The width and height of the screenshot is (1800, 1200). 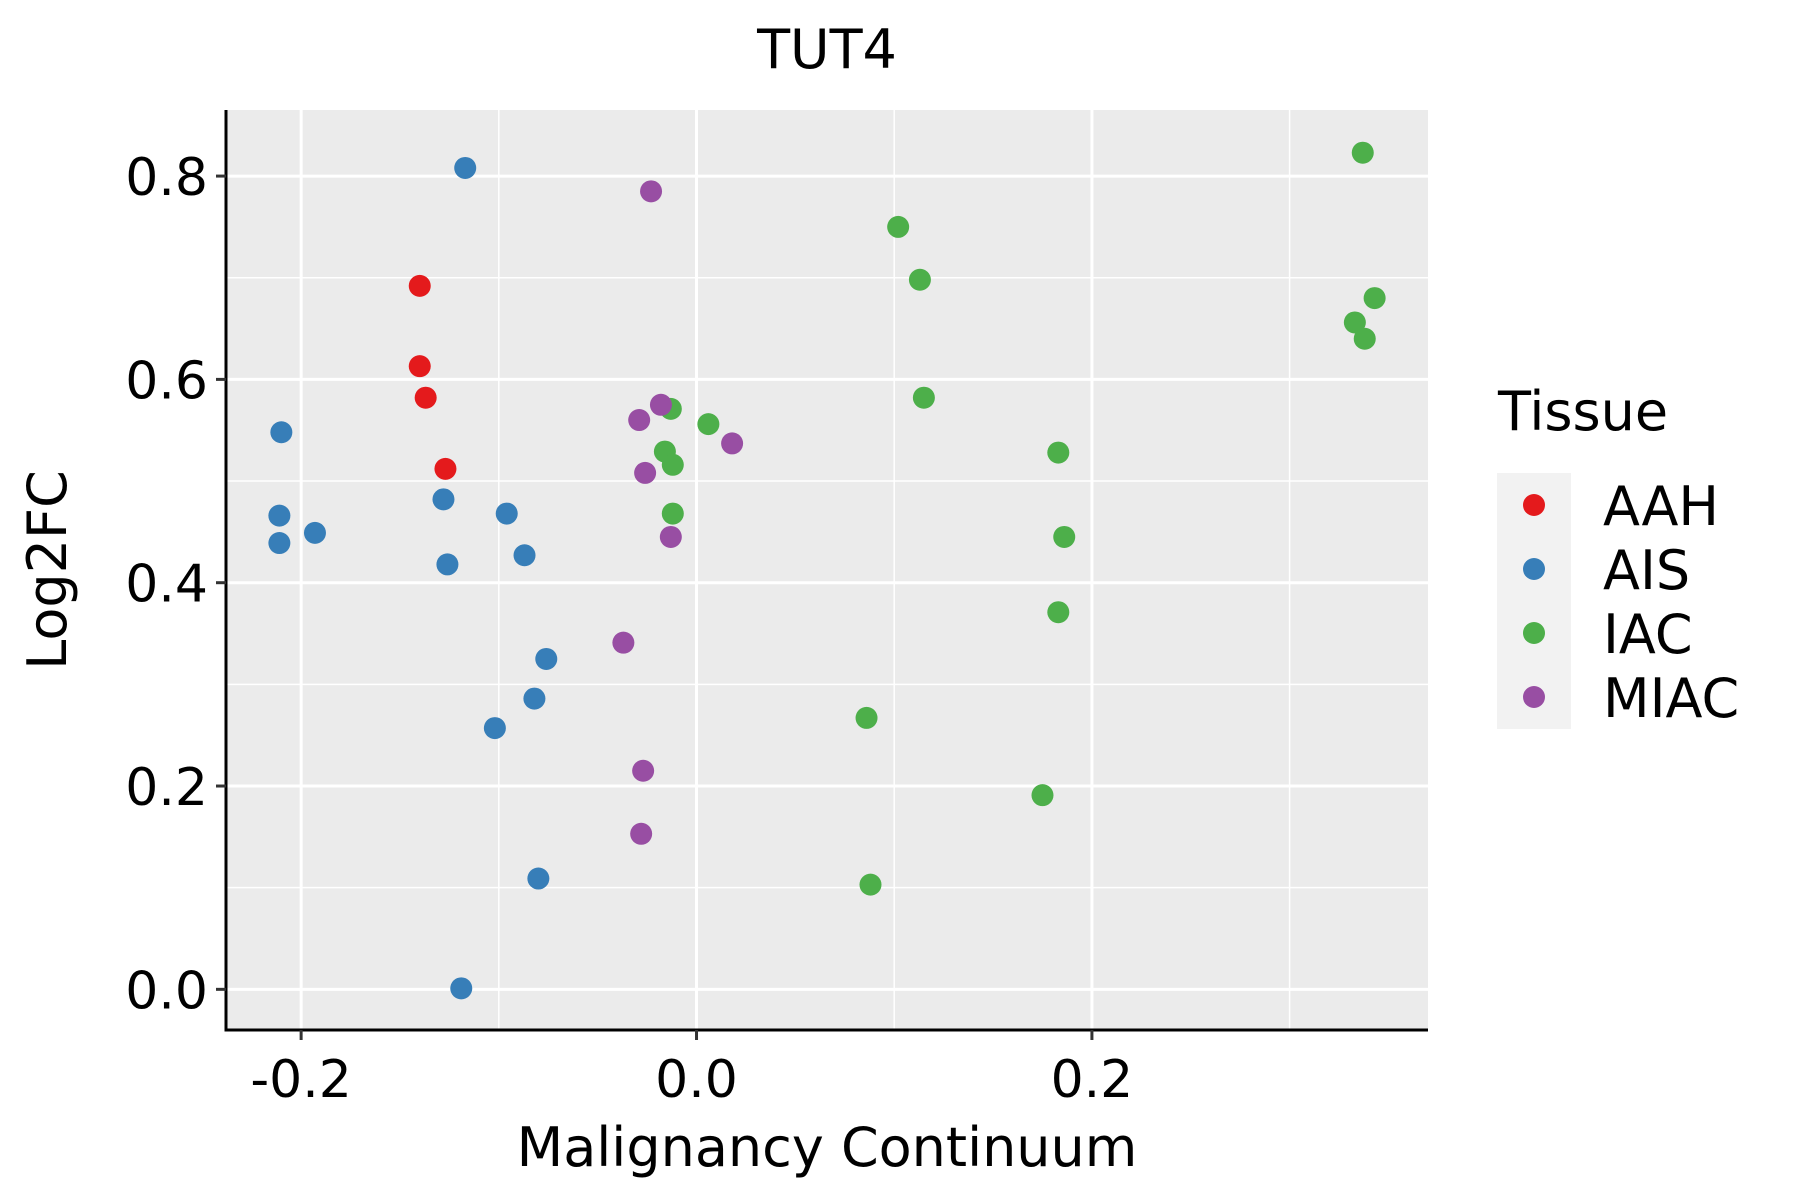 What do you see at coordinates (1092, 1080) in the screenshot?
I see `x-tick-label: 0.2` at bounding box center [1092, 1080].